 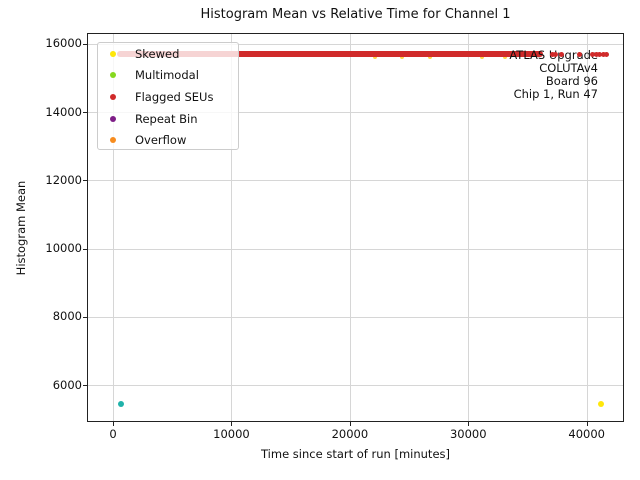 What do you see at coordinates (586, 434) in the screenshot?
I see `x-tick-label: 40000` at bounding box center [586, 434].